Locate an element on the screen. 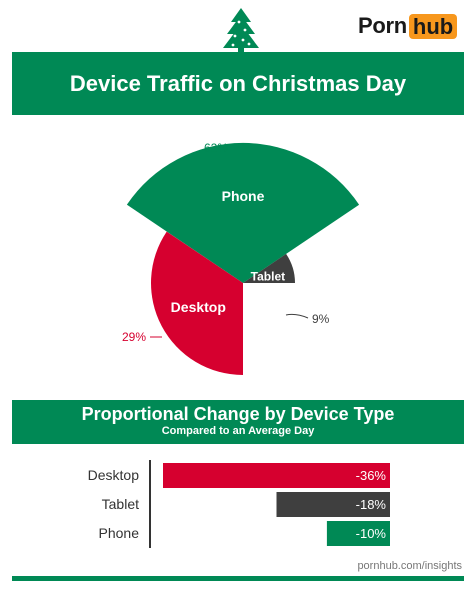  bar-chart: Desktop -36% Tablet -18% Phone -10% is located at coordinates (239, 504).